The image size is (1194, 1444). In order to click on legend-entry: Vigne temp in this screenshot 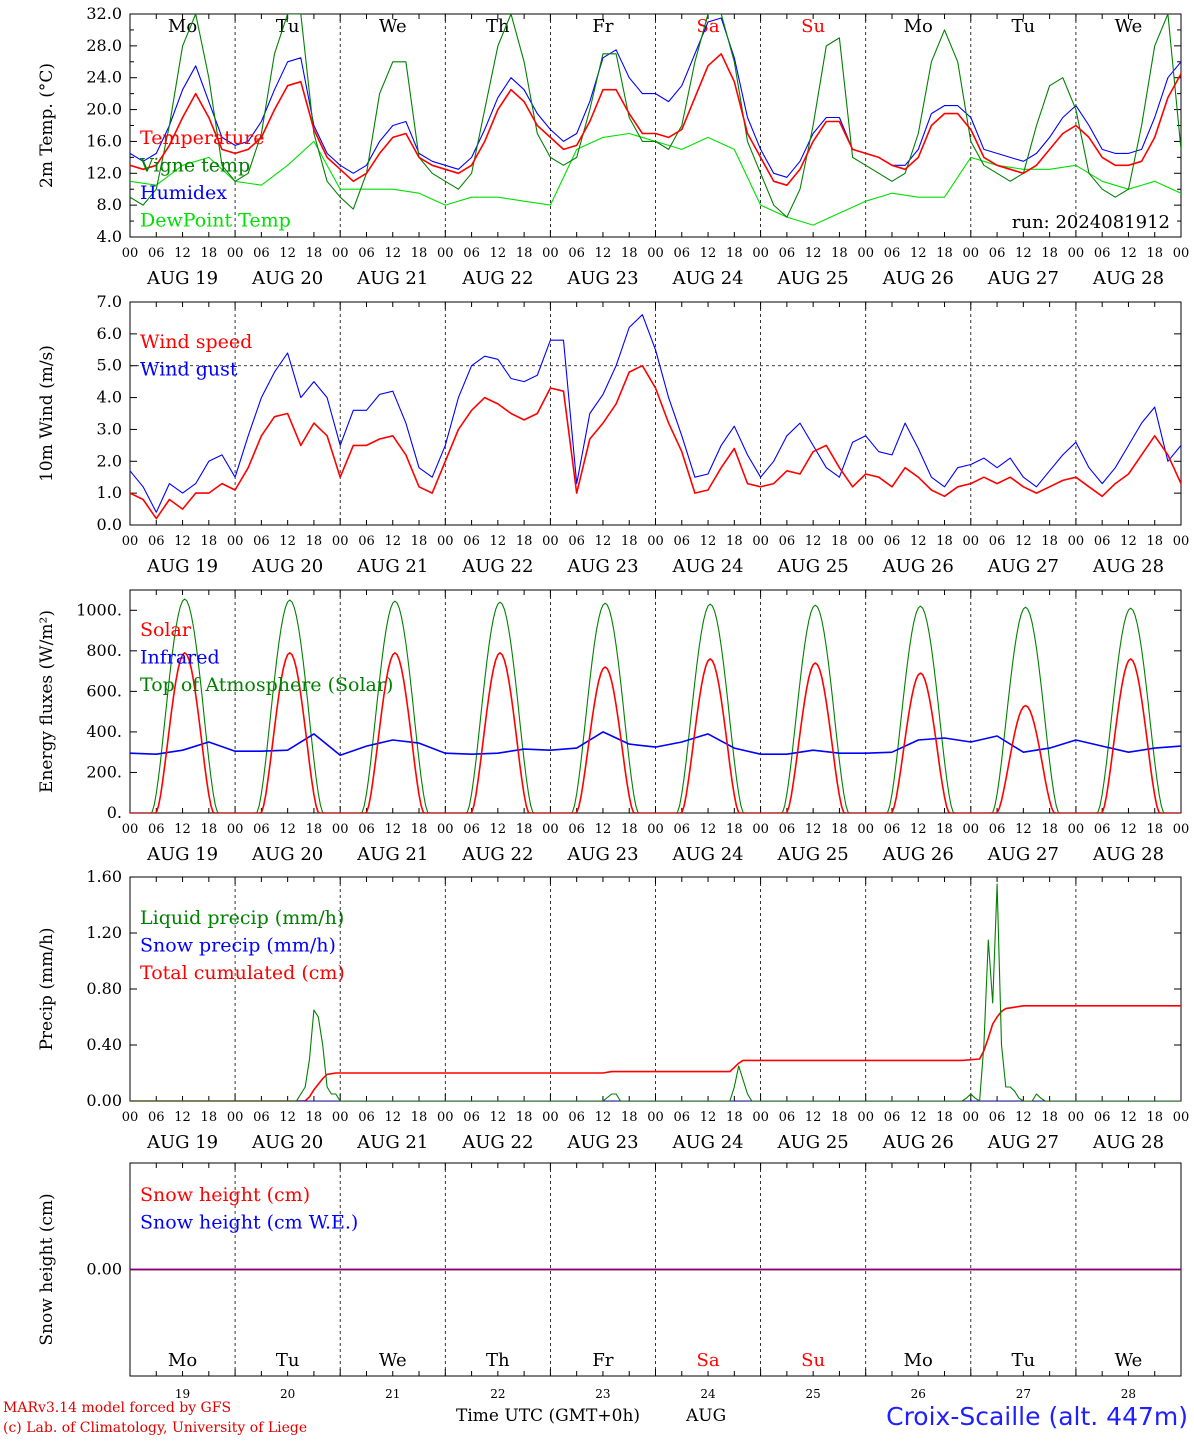, I will do `click(194, 166)`.